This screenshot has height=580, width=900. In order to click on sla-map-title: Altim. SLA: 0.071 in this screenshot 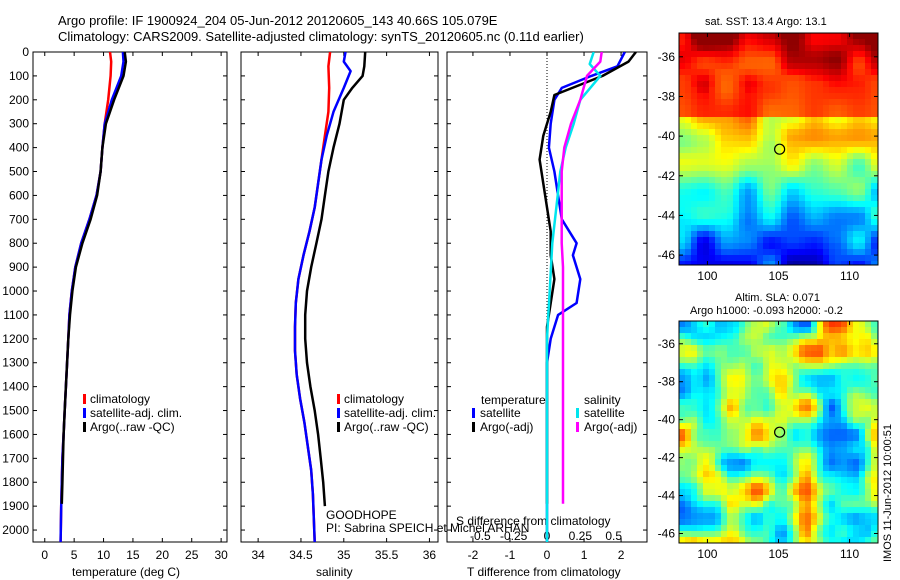, I will do `click(777, 298)`.